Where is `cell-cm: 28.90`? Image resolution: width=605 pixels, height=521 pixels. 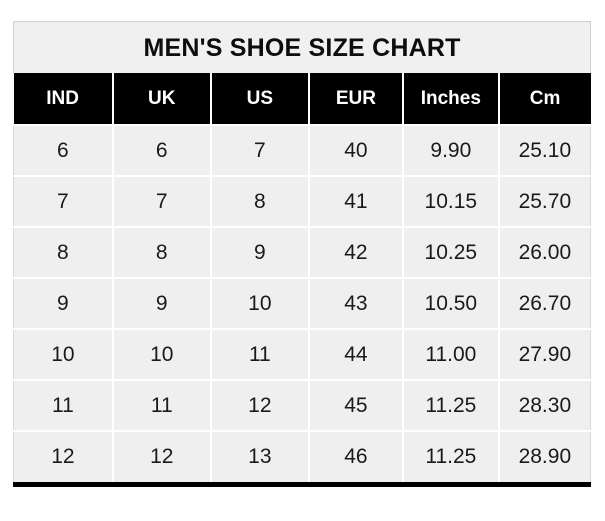 cell-cm: 28.90 is located at coordinates (544, 456).